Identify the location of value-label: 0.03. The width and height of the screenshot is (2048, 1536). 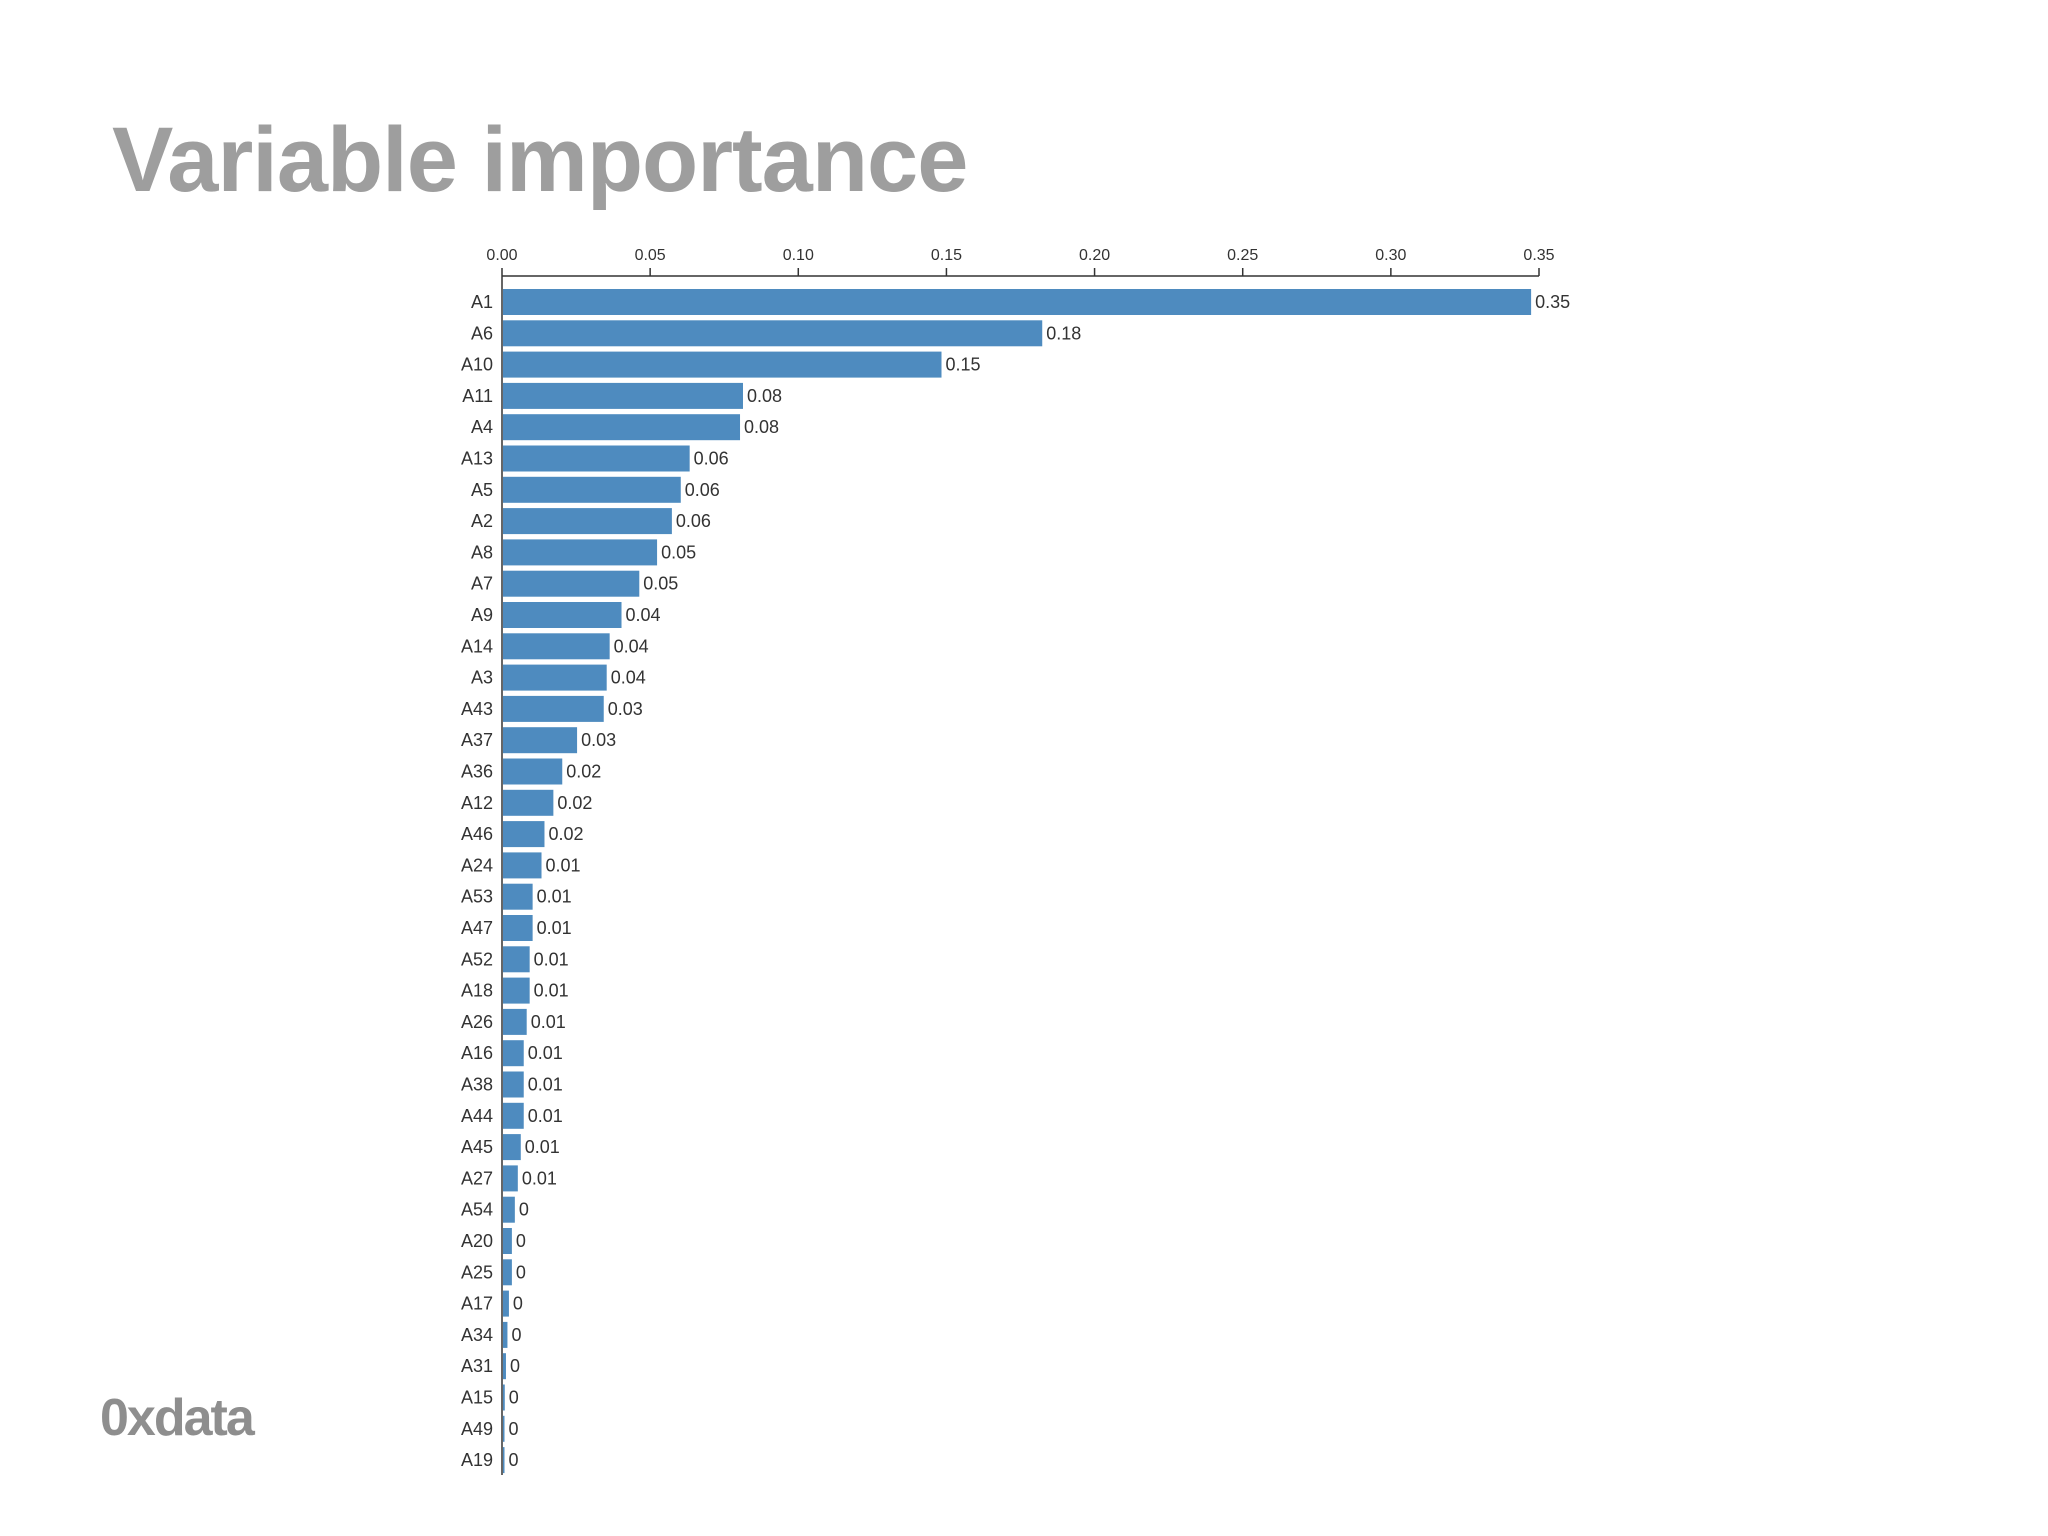
(625, 709).